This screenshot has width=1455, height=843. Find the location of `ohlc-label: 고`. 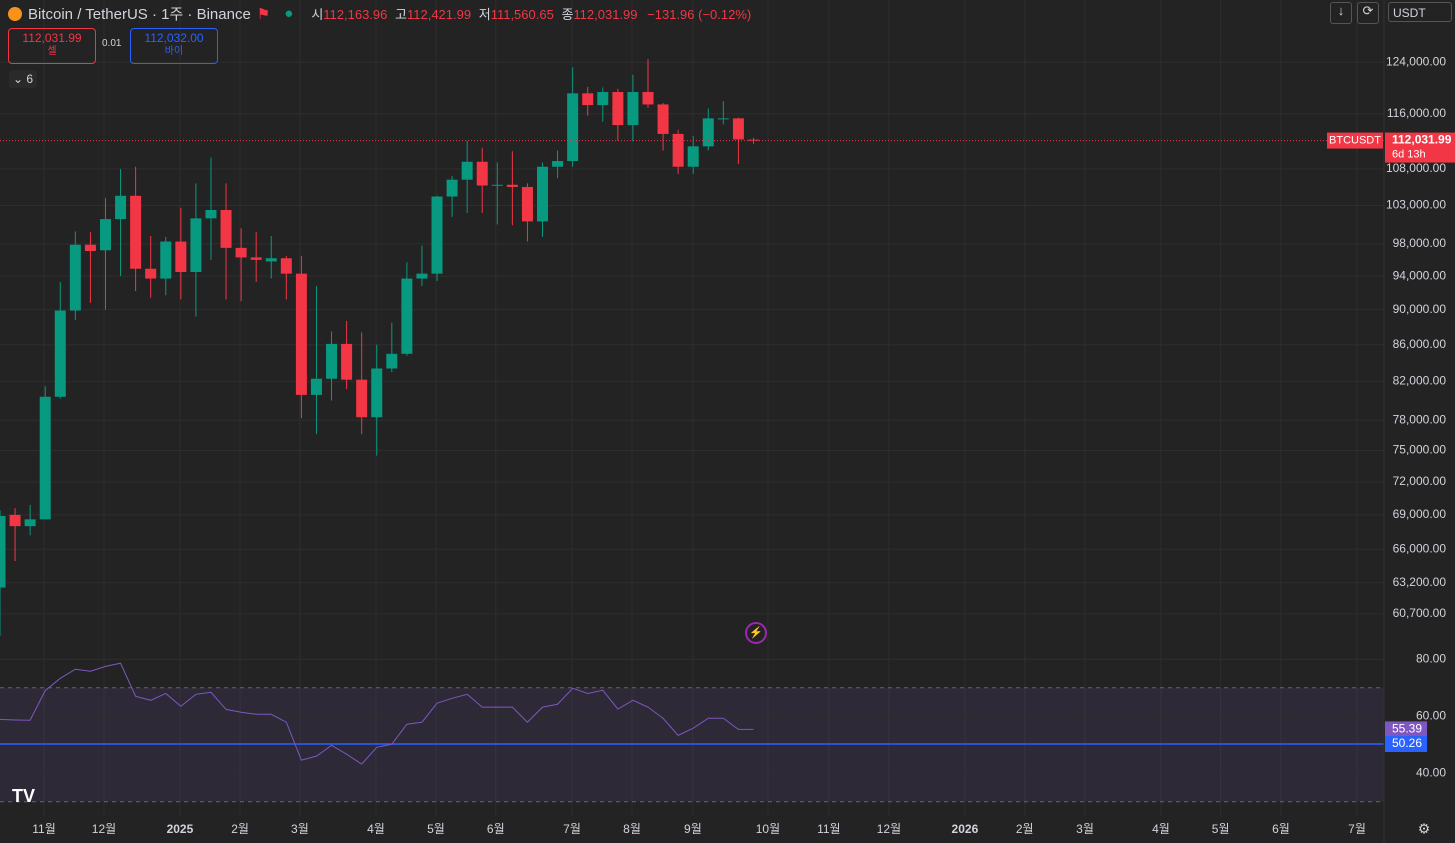

ohlc-label: 고 is located at coordinates (401, 14).